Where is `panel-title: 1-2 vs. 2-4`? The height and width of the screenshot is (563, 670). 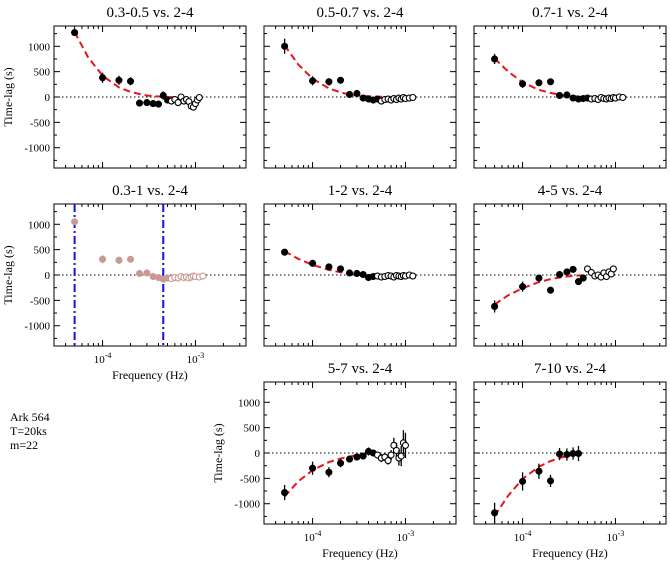
panel-title: 1-2 vs. 2-4 is located at coordinates (360, 191).